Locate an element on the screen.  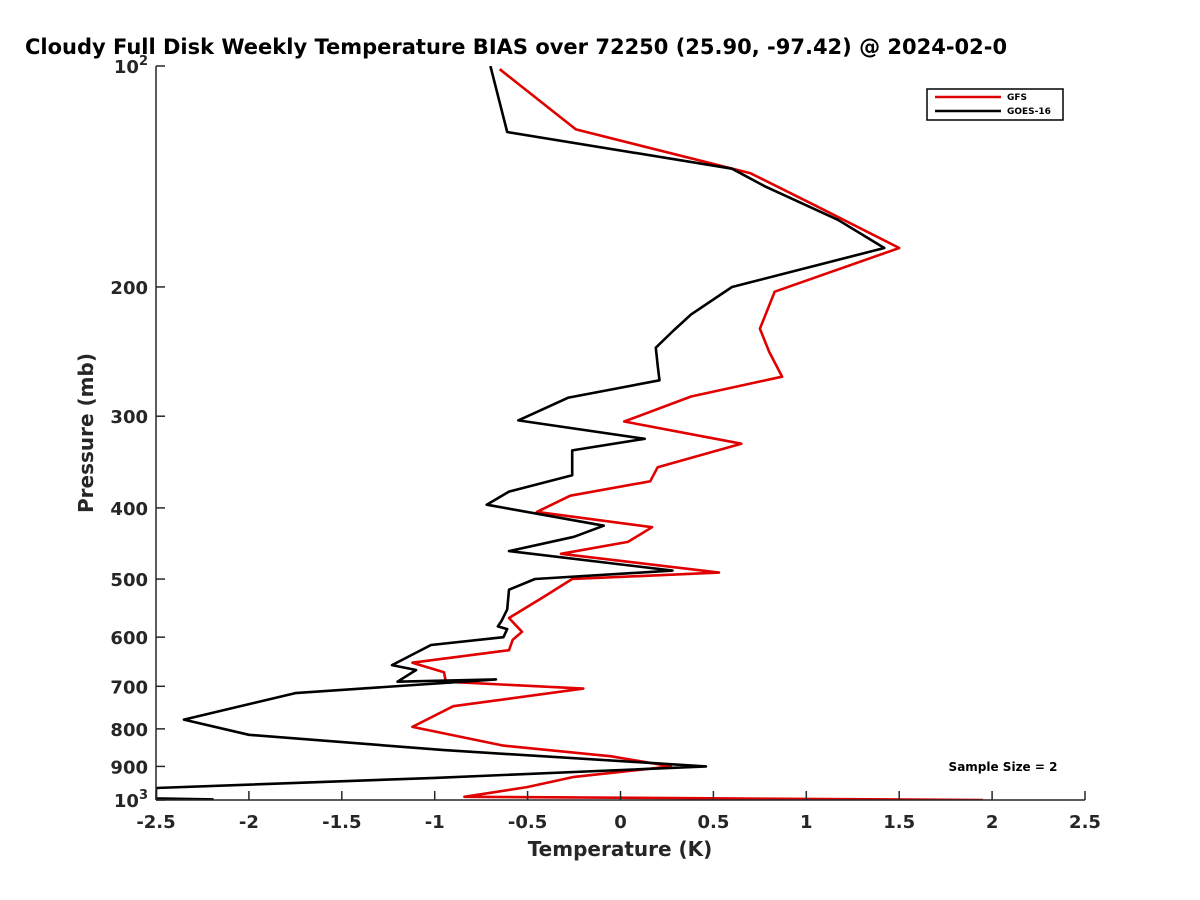
x-tick-label: 2.5 is located at coordinates (1085, 822).